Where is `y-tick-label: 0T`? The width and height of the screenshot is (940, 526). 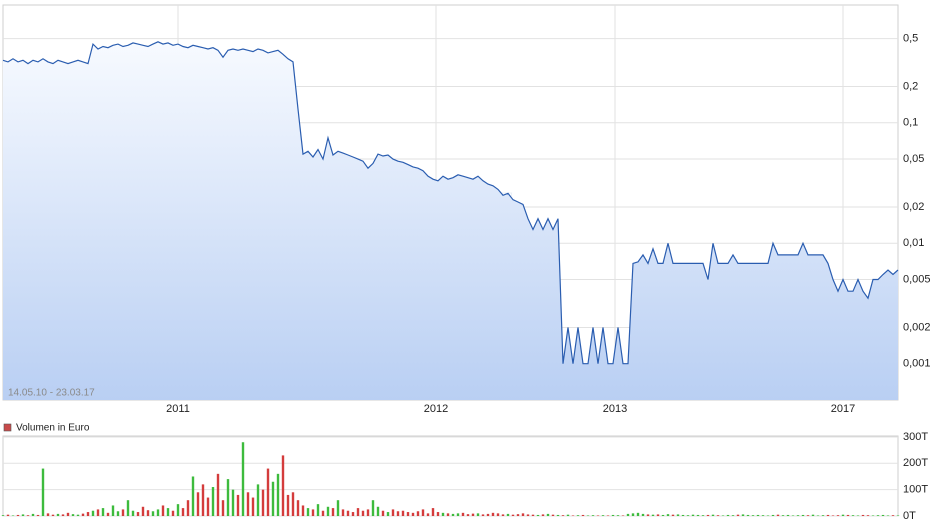 y-tick-label: 0T is located at coordinates (909, 516).